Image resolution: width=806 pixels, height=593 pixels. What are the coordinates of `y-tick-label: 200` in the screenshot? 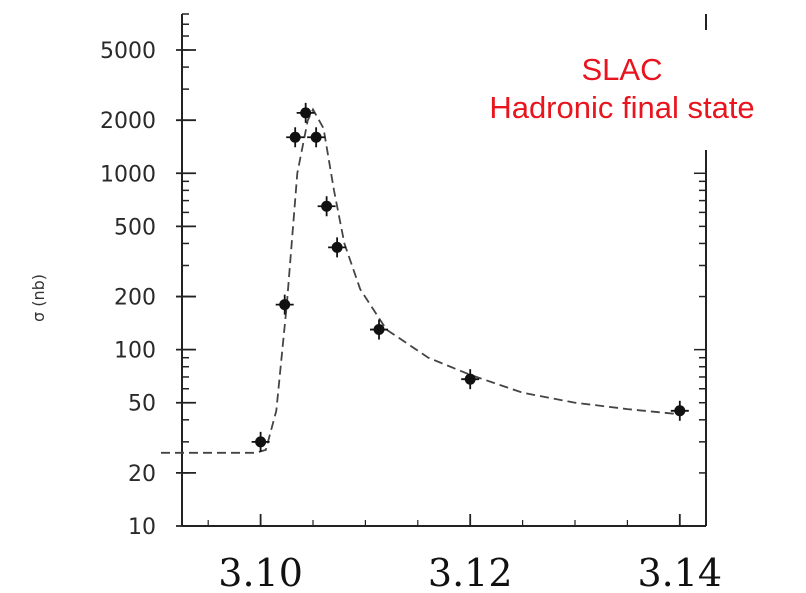 It's located at (135, 298).